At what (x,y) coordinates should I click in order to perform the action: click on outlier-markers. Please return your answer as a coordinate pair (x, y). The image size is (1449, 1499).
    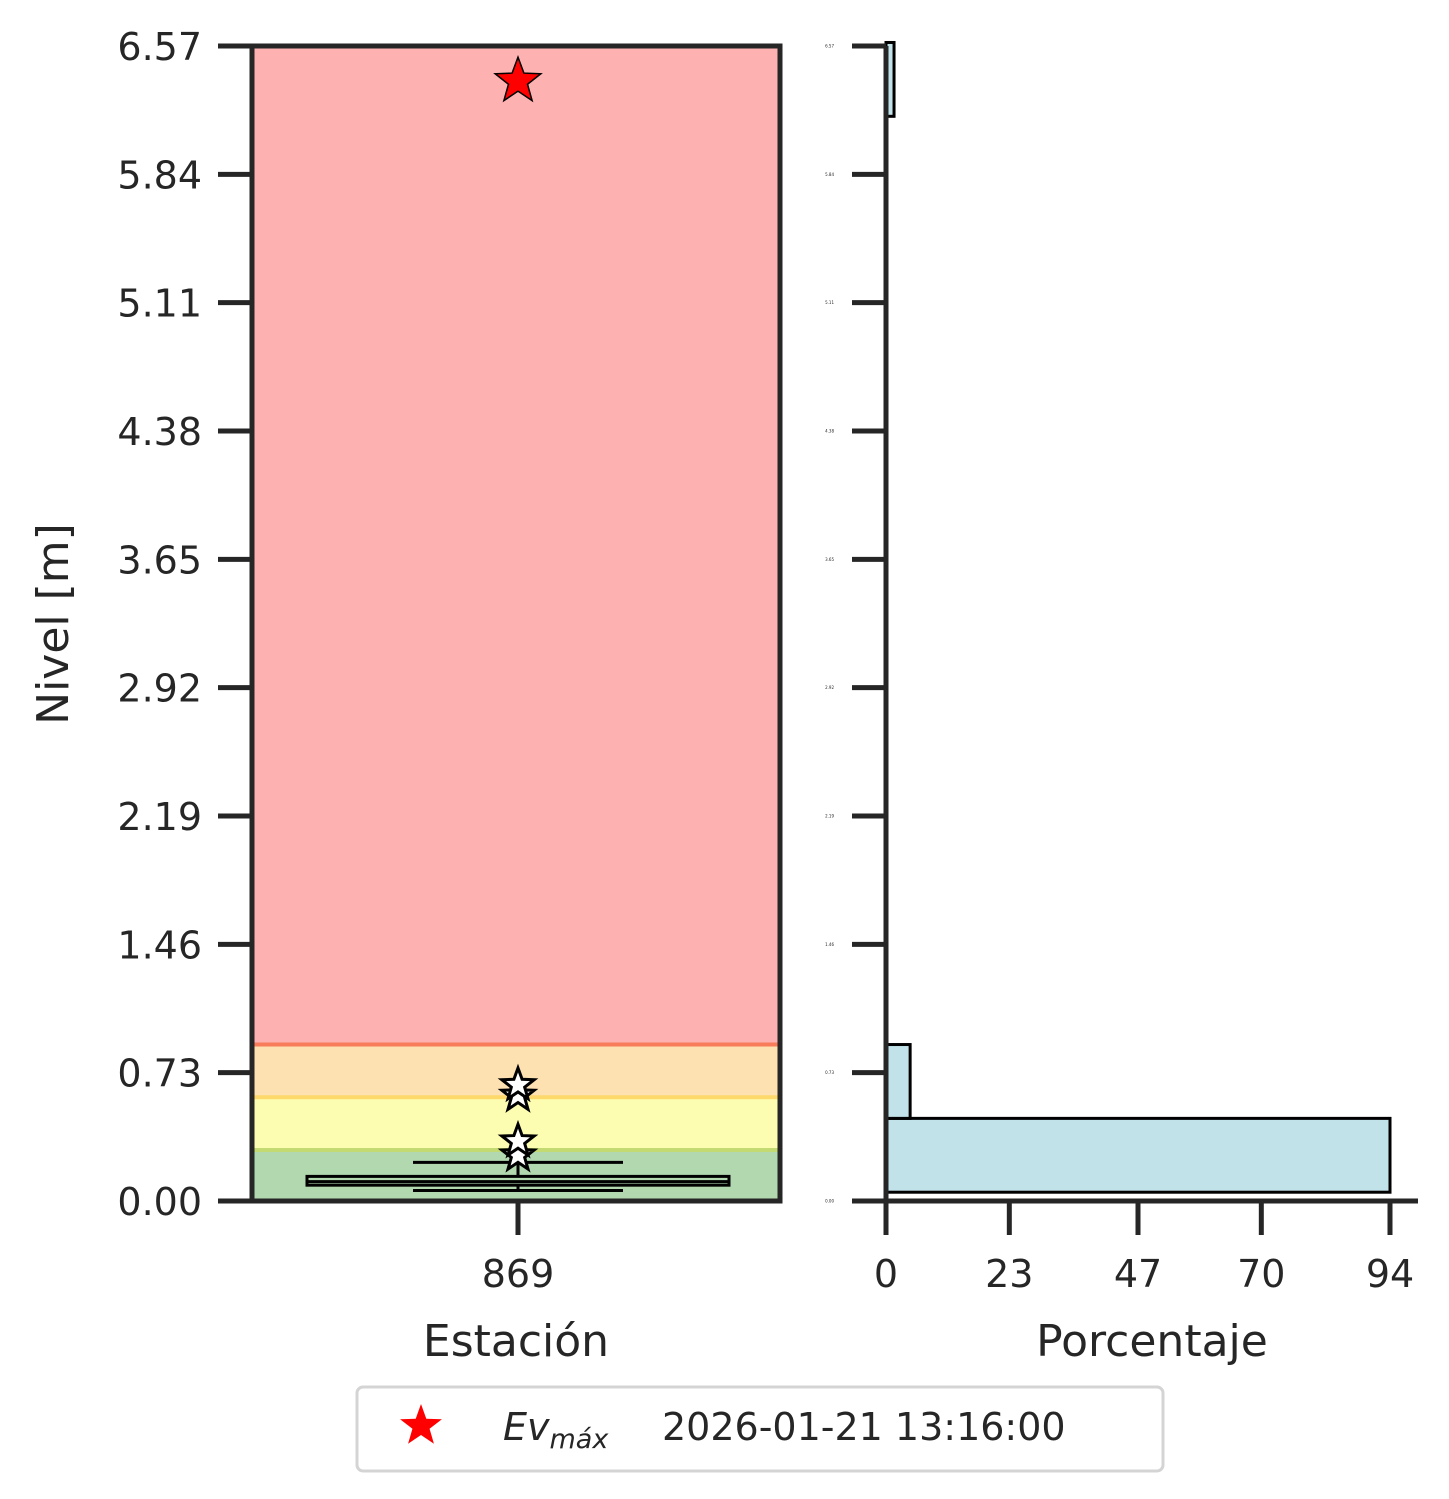
    Looking at the image, I should click on (518, 1118).